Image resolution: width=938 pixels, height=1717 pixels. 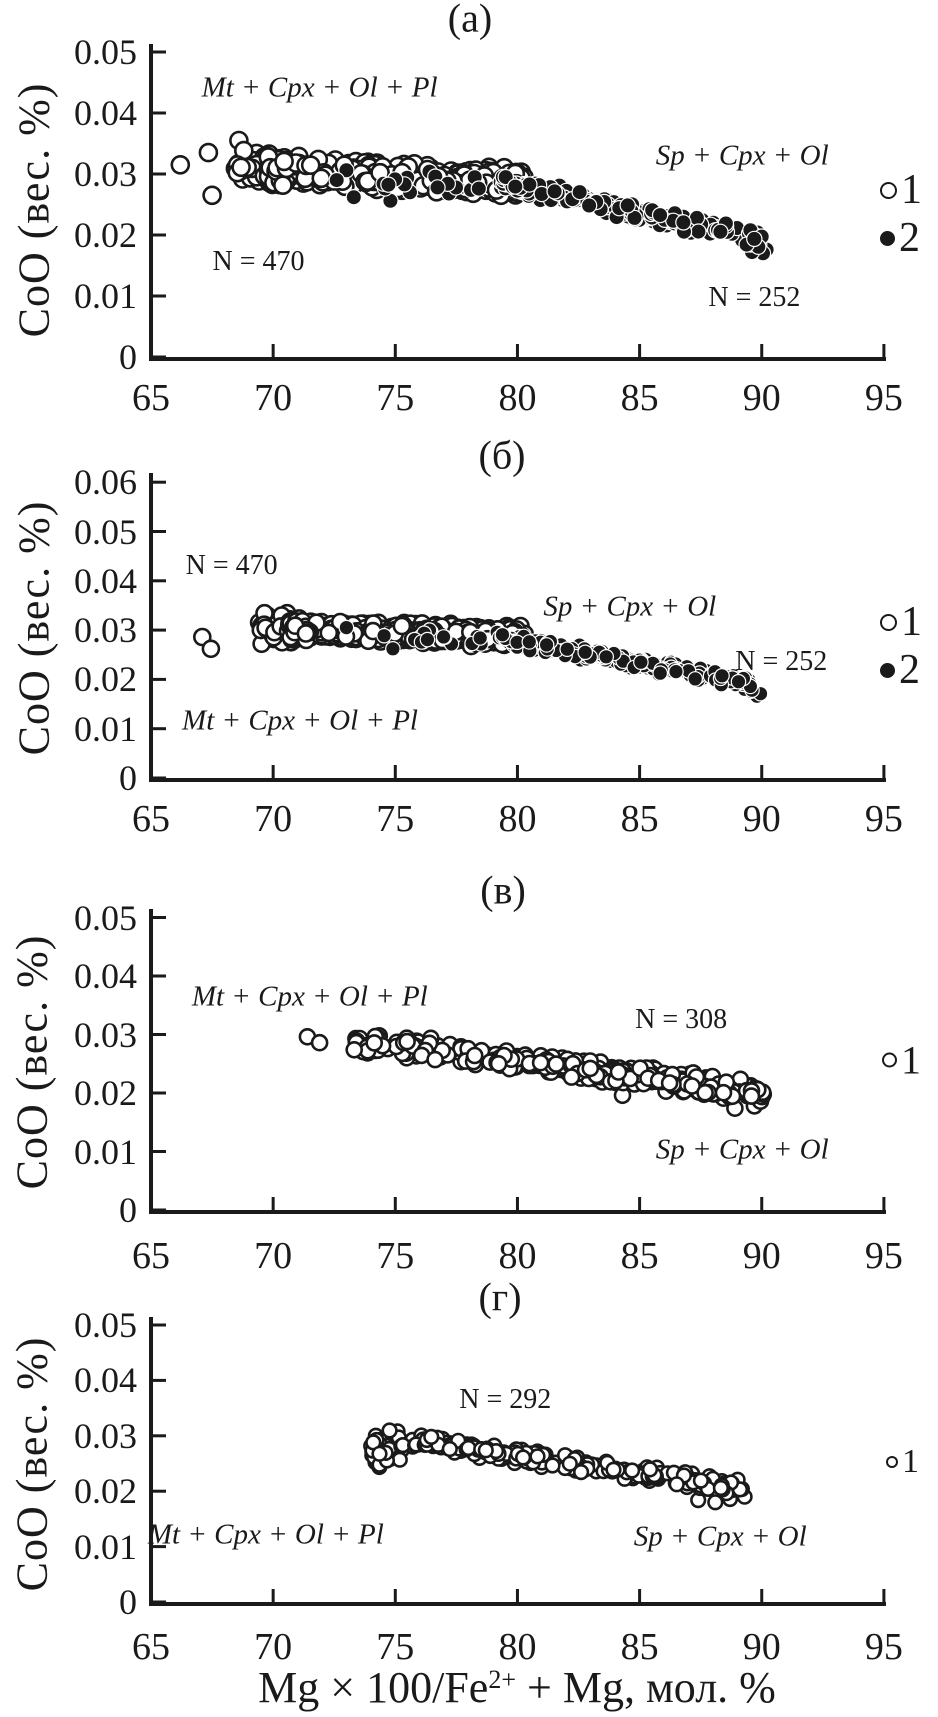 What do you see at coordinates (502, 455) in the screenshot?
I see `panel-title: (б)` at bounding box center [502, 455].